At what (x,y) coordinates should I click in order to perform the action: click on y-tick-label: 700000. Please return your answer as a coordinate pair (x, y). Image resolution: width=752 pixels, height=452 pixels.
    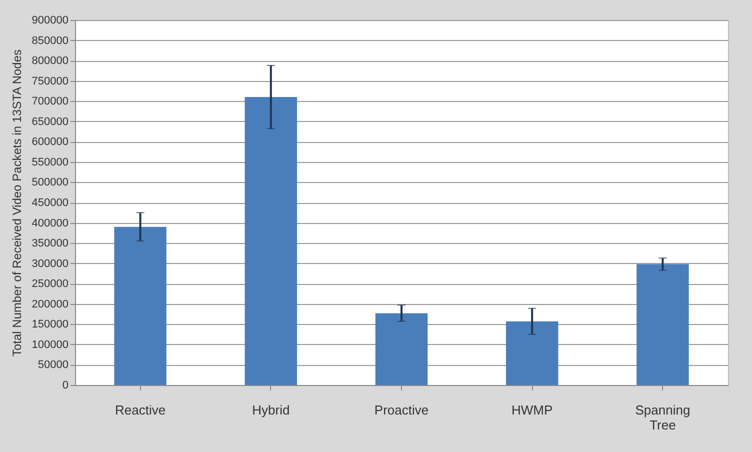
    Looking at the image, I should click on (50, 102).